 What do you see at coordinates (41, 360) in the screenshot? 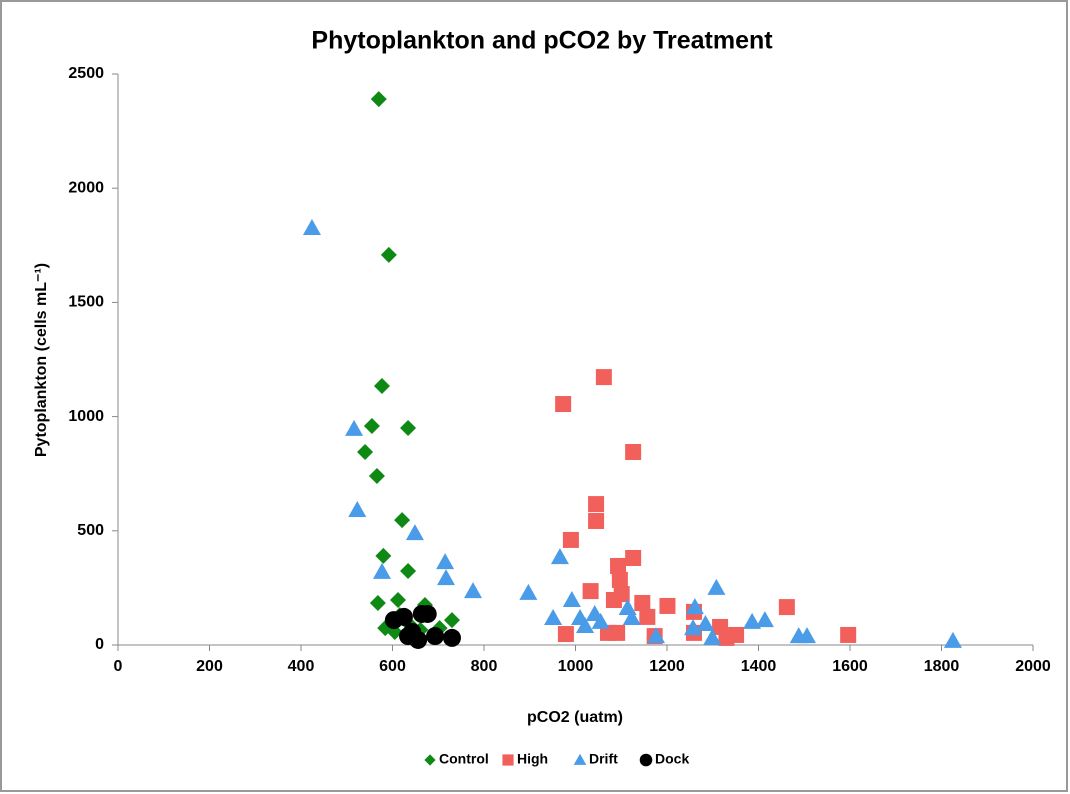
I see `y-axis-label: Pytoplankton (cells mL⁻¹)` at bounding box center [41, 360].